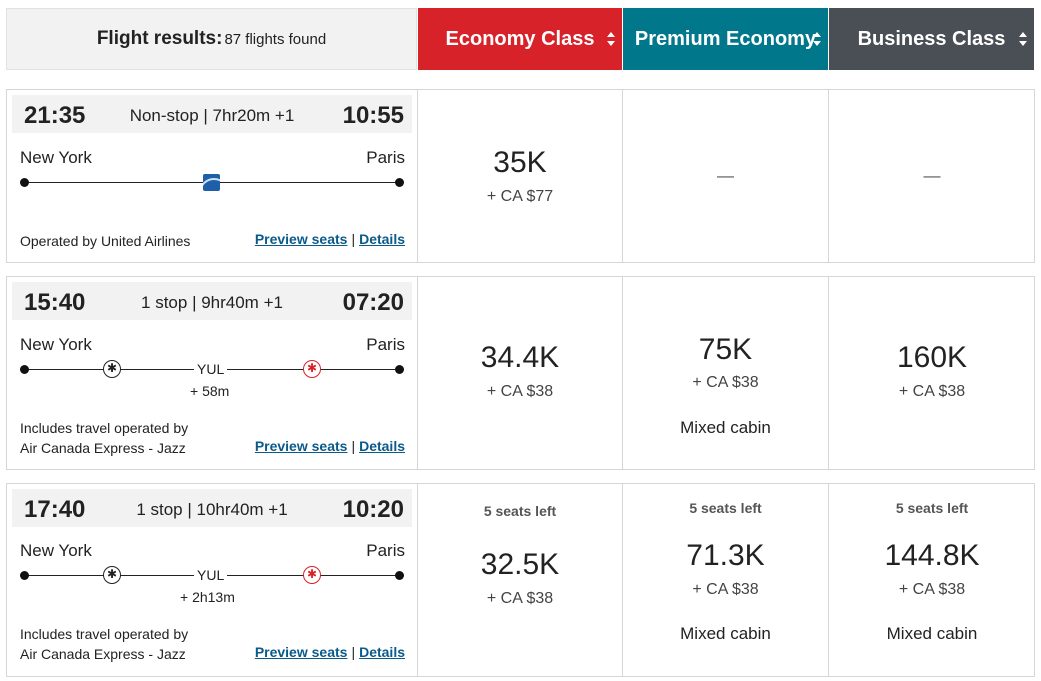 The width and height of the screenshot is (1041, 681). Describe the element at coordinates (210, 391) in the screenshot. I see `layover-duration: + 58m` at that location.